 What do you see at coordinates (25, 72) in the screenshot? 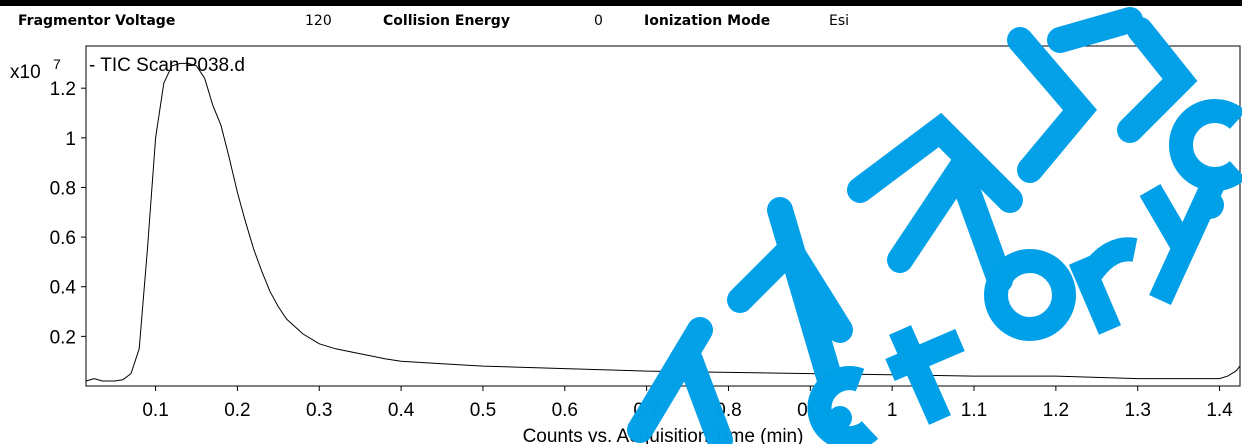
I see `y-multiplier-label: x10` at bounding box center [25, 72].